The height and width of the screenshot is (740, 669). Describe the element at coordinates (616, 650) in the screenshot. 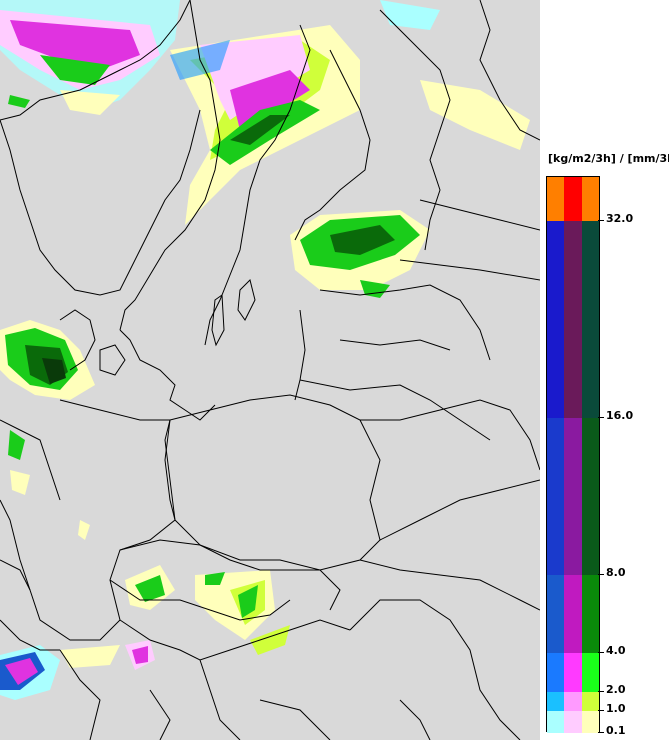

I see `scale-tick-label: 4.0` at that location.